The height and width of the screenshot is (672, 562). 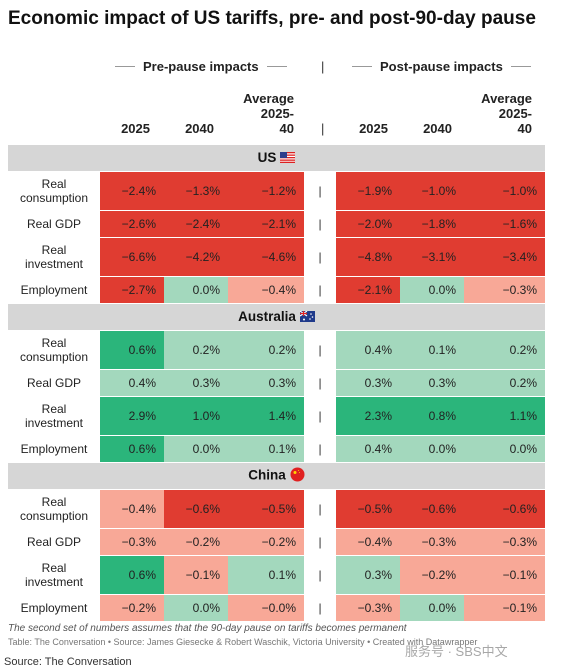 What do you see at coordinates (368, 542) in the screenshot?
I see `post-value-cell: −0.4%` at bounding box center [368, 542].